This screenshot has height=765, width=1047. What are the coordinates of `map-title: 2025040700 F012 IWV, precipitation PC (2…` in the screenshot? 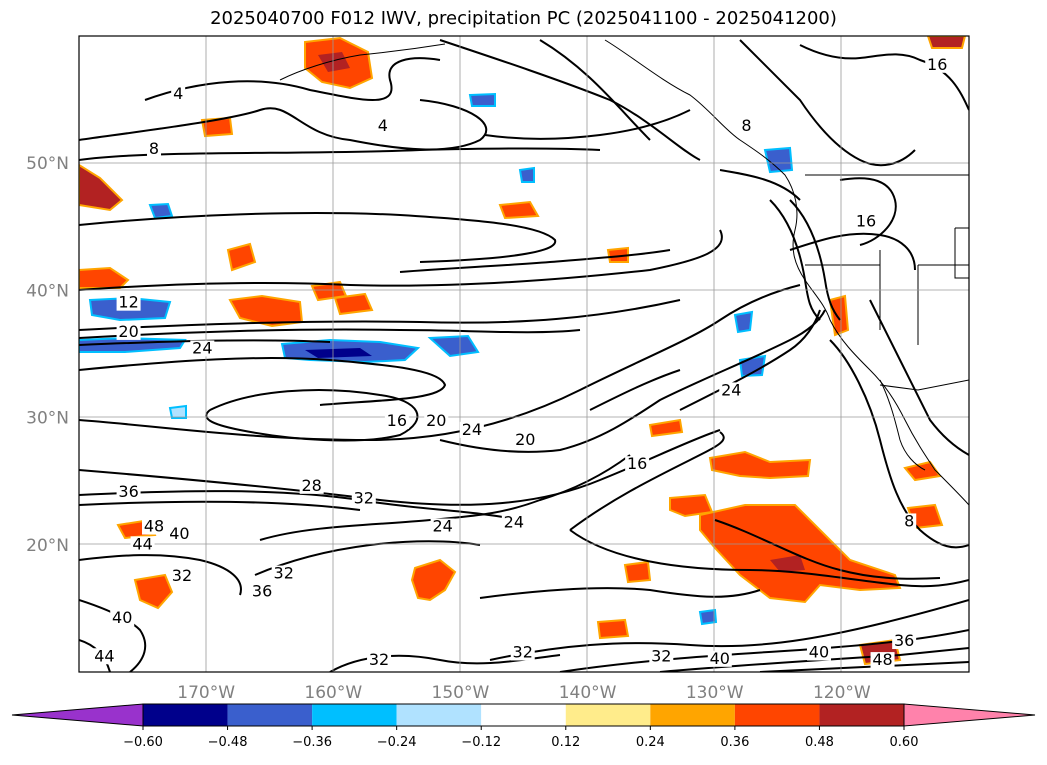 It's located at (523, 18).